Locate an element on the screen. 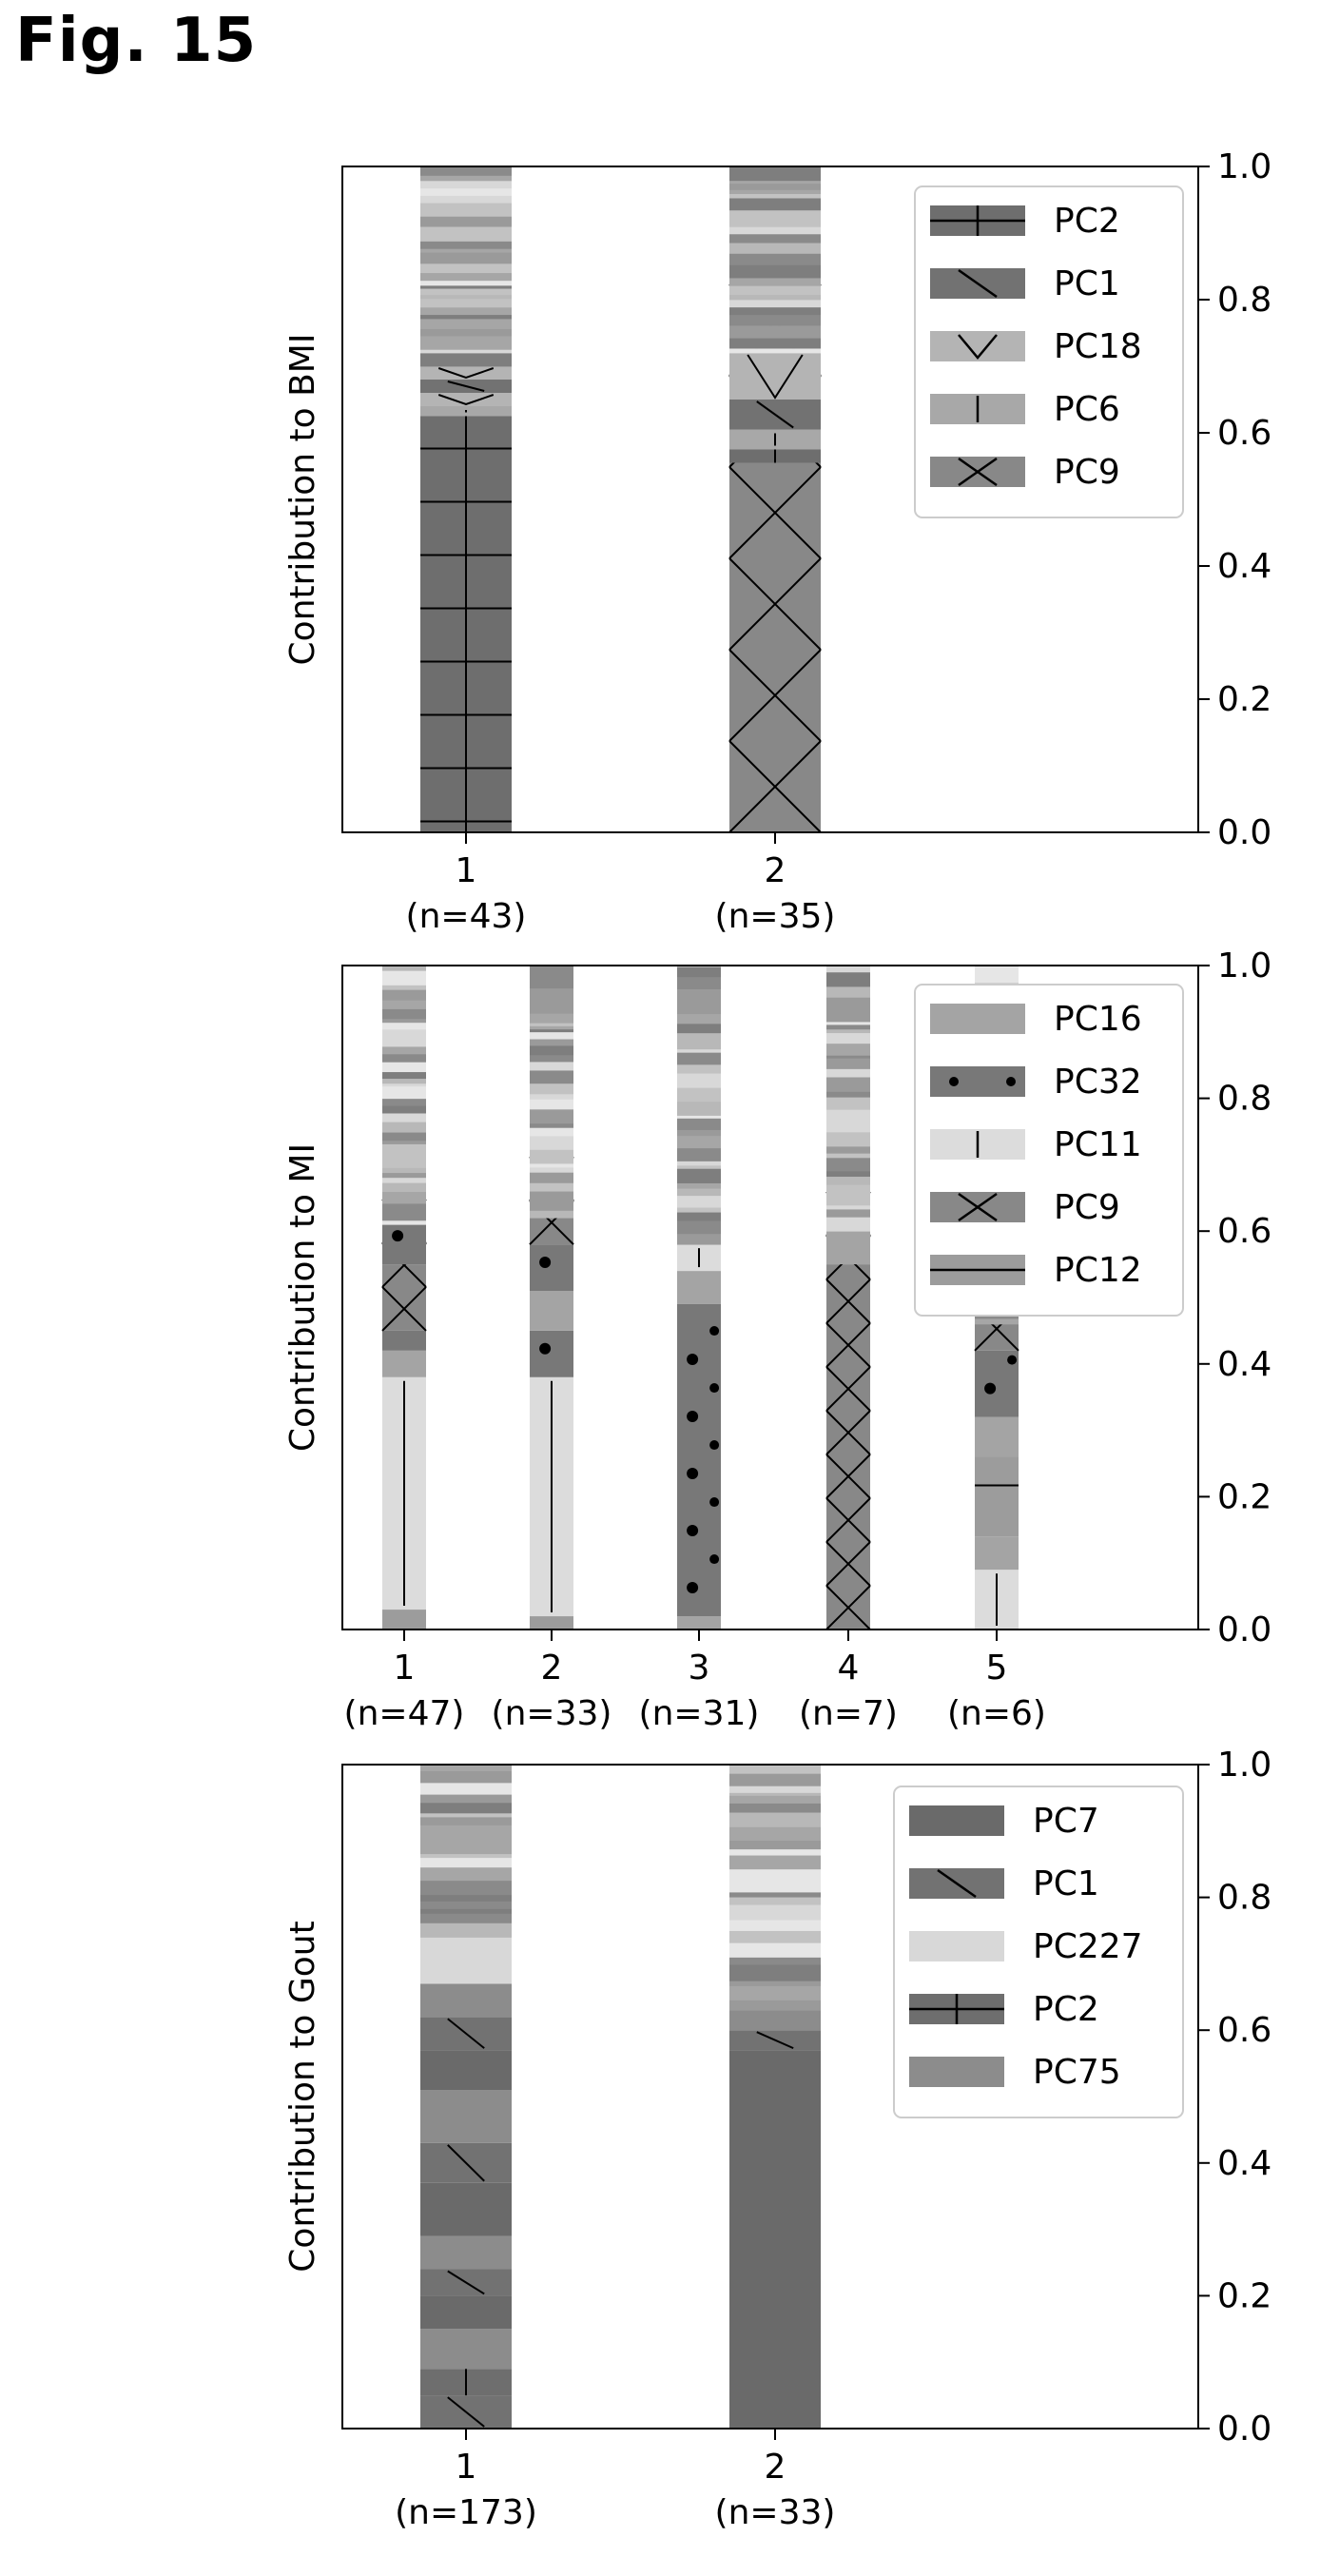 The height and width of the screenshot is (2576, 1320). legend-entry-pc32: PC32 is located at coordinates (1036, 1083).